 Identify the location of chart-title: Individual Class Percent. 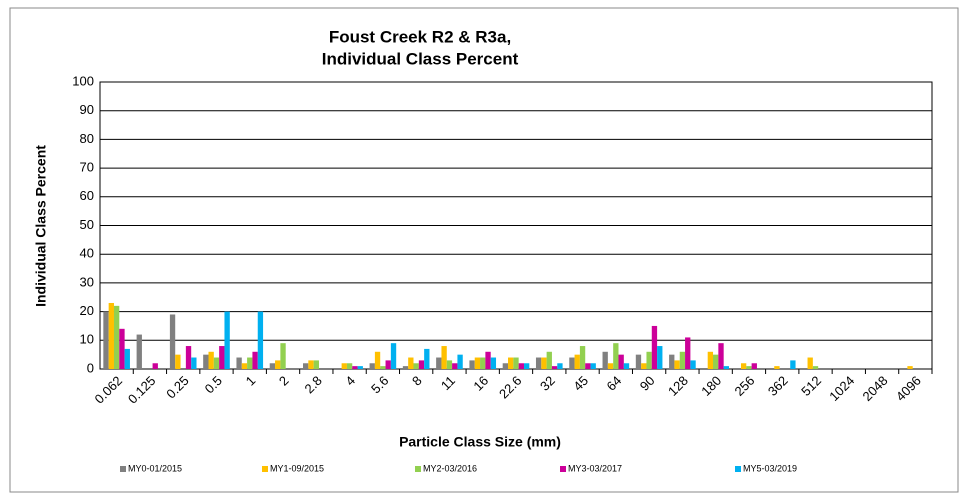
(420, 58).